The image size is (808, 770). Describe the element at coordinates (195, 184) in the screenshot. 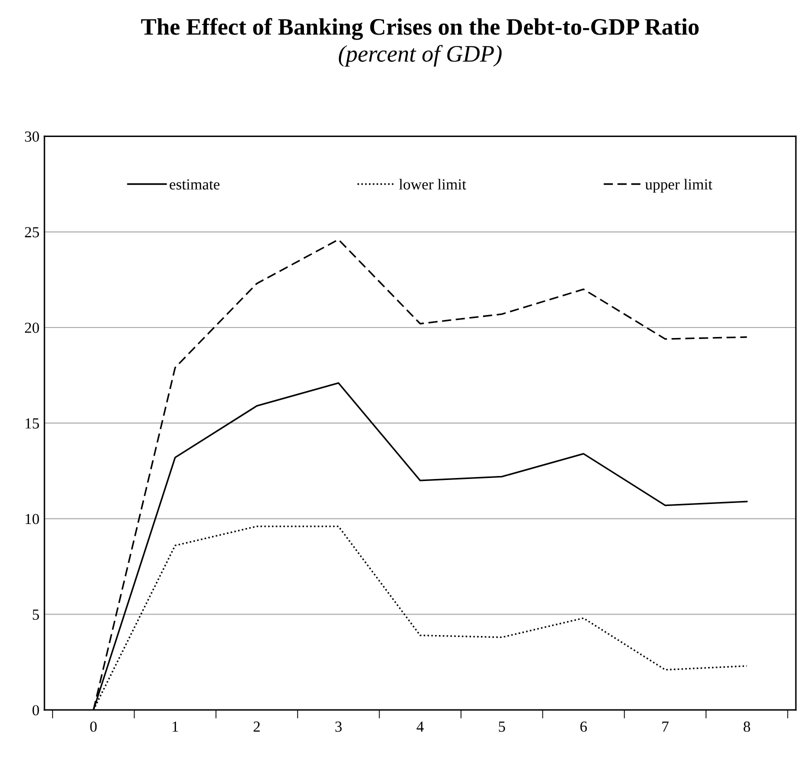

I see `legend-label: estimate` at that location.